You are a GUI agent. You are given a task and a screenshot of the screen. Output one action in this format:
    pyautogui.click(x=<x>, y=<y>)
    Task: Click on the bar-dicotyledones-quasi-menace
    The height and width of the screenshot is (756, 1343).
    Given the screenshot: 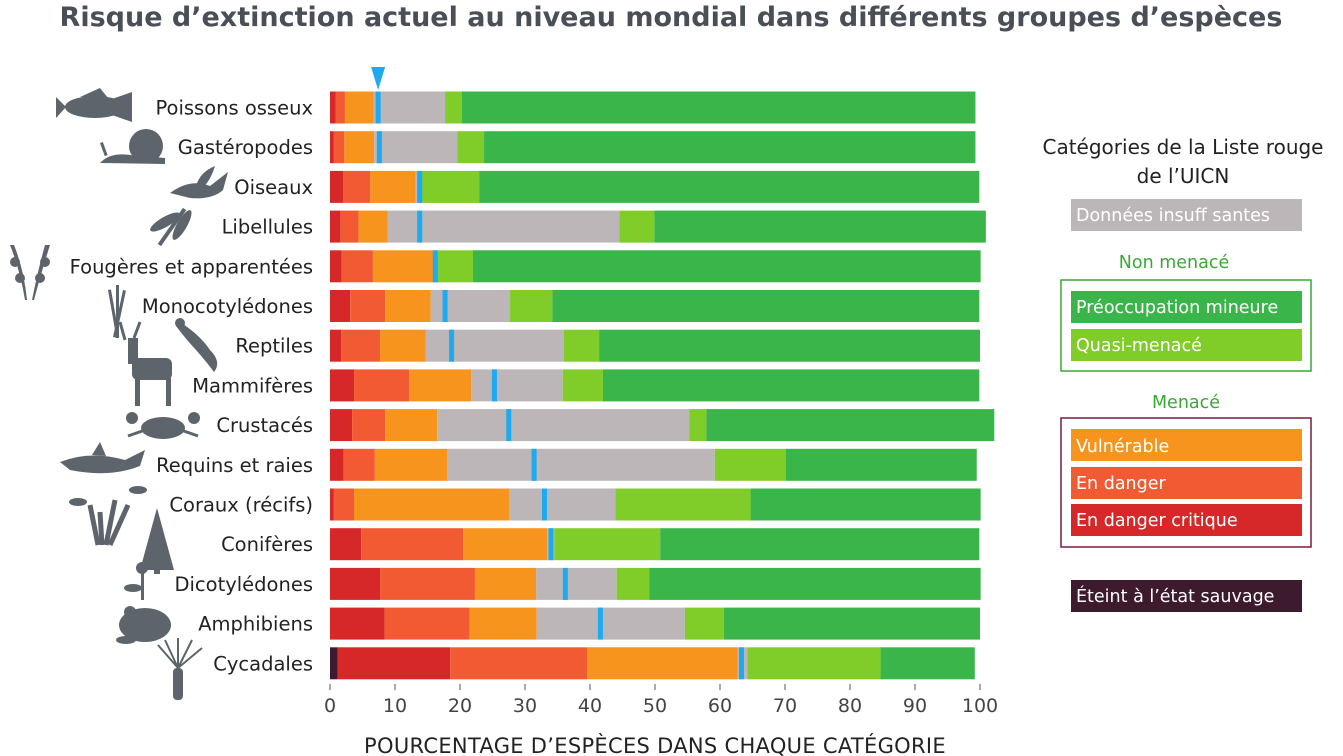 What is the action you would take?
    pyautogui.click(x=633, y=583)
    